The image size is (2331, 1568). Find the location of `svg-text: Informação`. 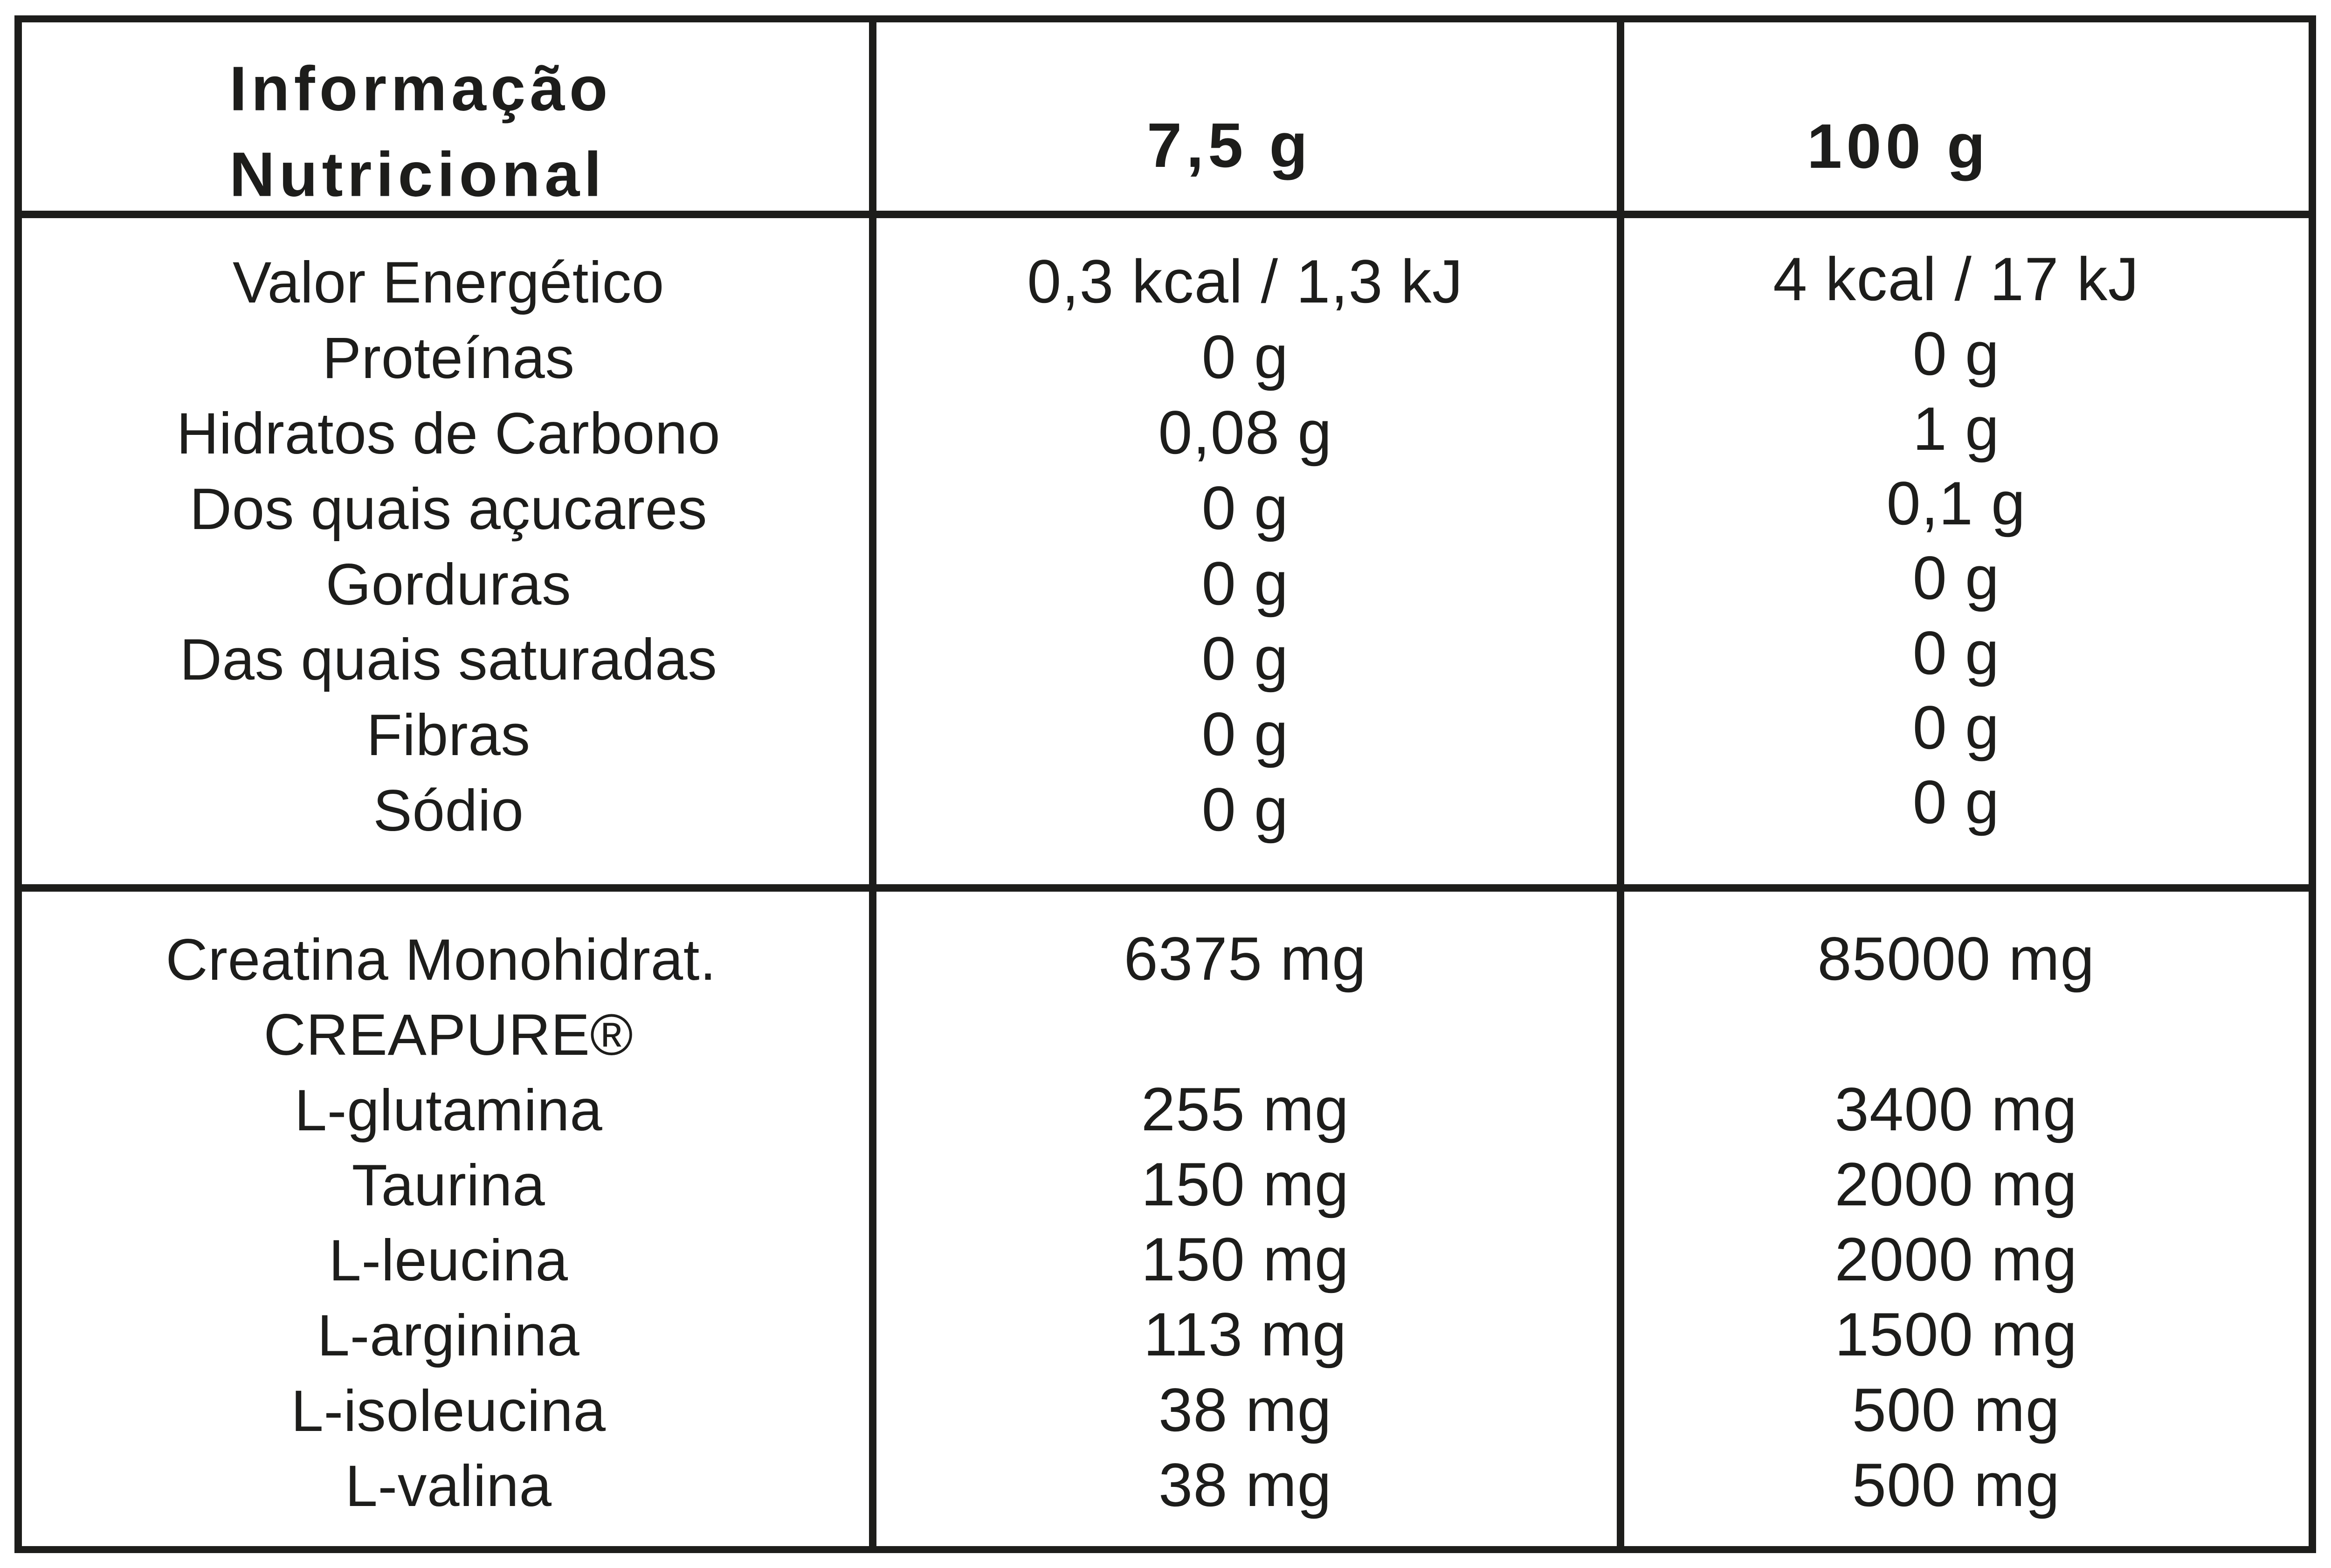

svg-text: Informação is located at coordinates (420, 89).